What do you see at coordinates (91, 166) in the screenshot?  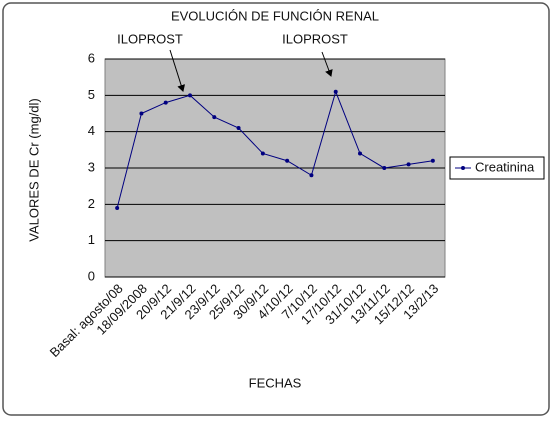 I see `y-tick-label: 3` at bounding box center [91, 166].